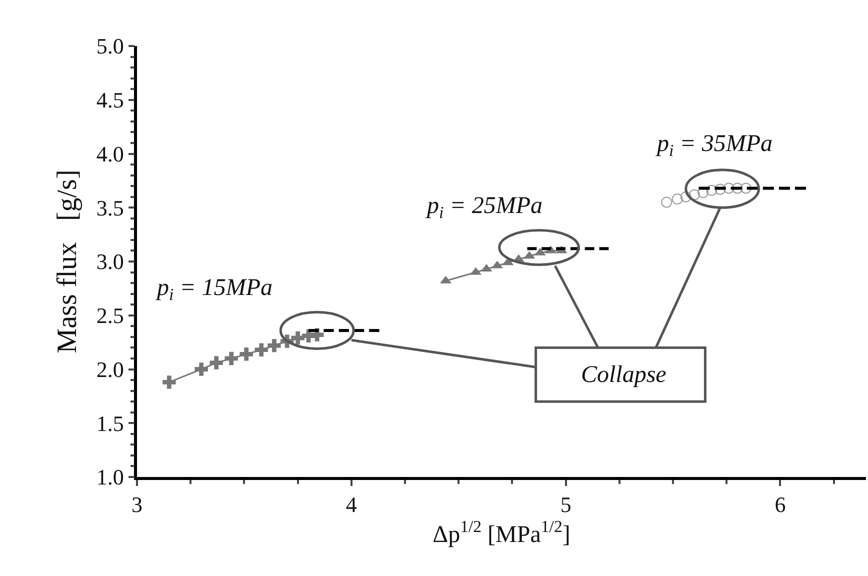 Image resolution: width=868 pixels, height=576 pixels. Describe the element at coordinates (624, 375) in the screenshot. I see `annotation: Collapse` at that location.